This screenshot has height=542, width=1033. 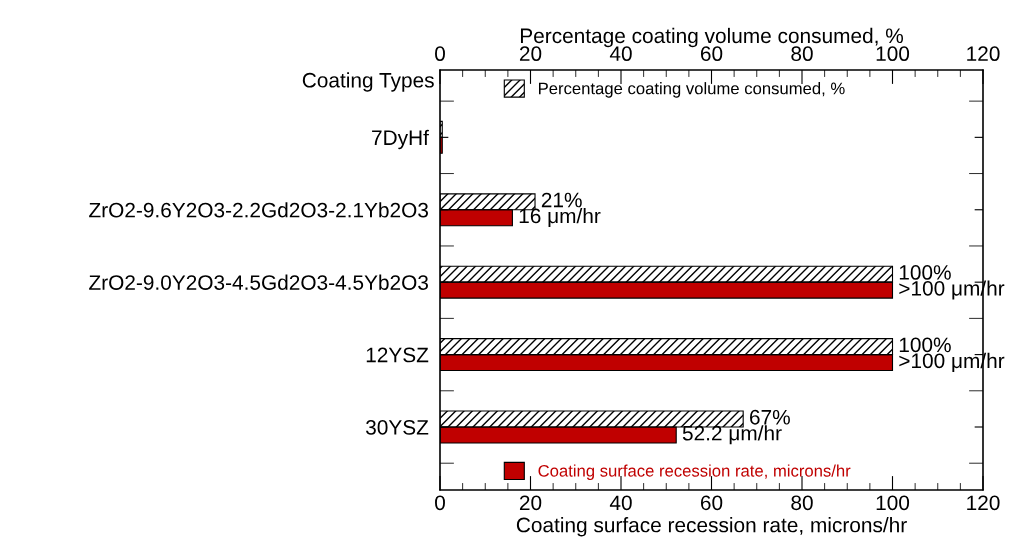 I want to click on x-tick-label: 20, so click(x=530, y=503).